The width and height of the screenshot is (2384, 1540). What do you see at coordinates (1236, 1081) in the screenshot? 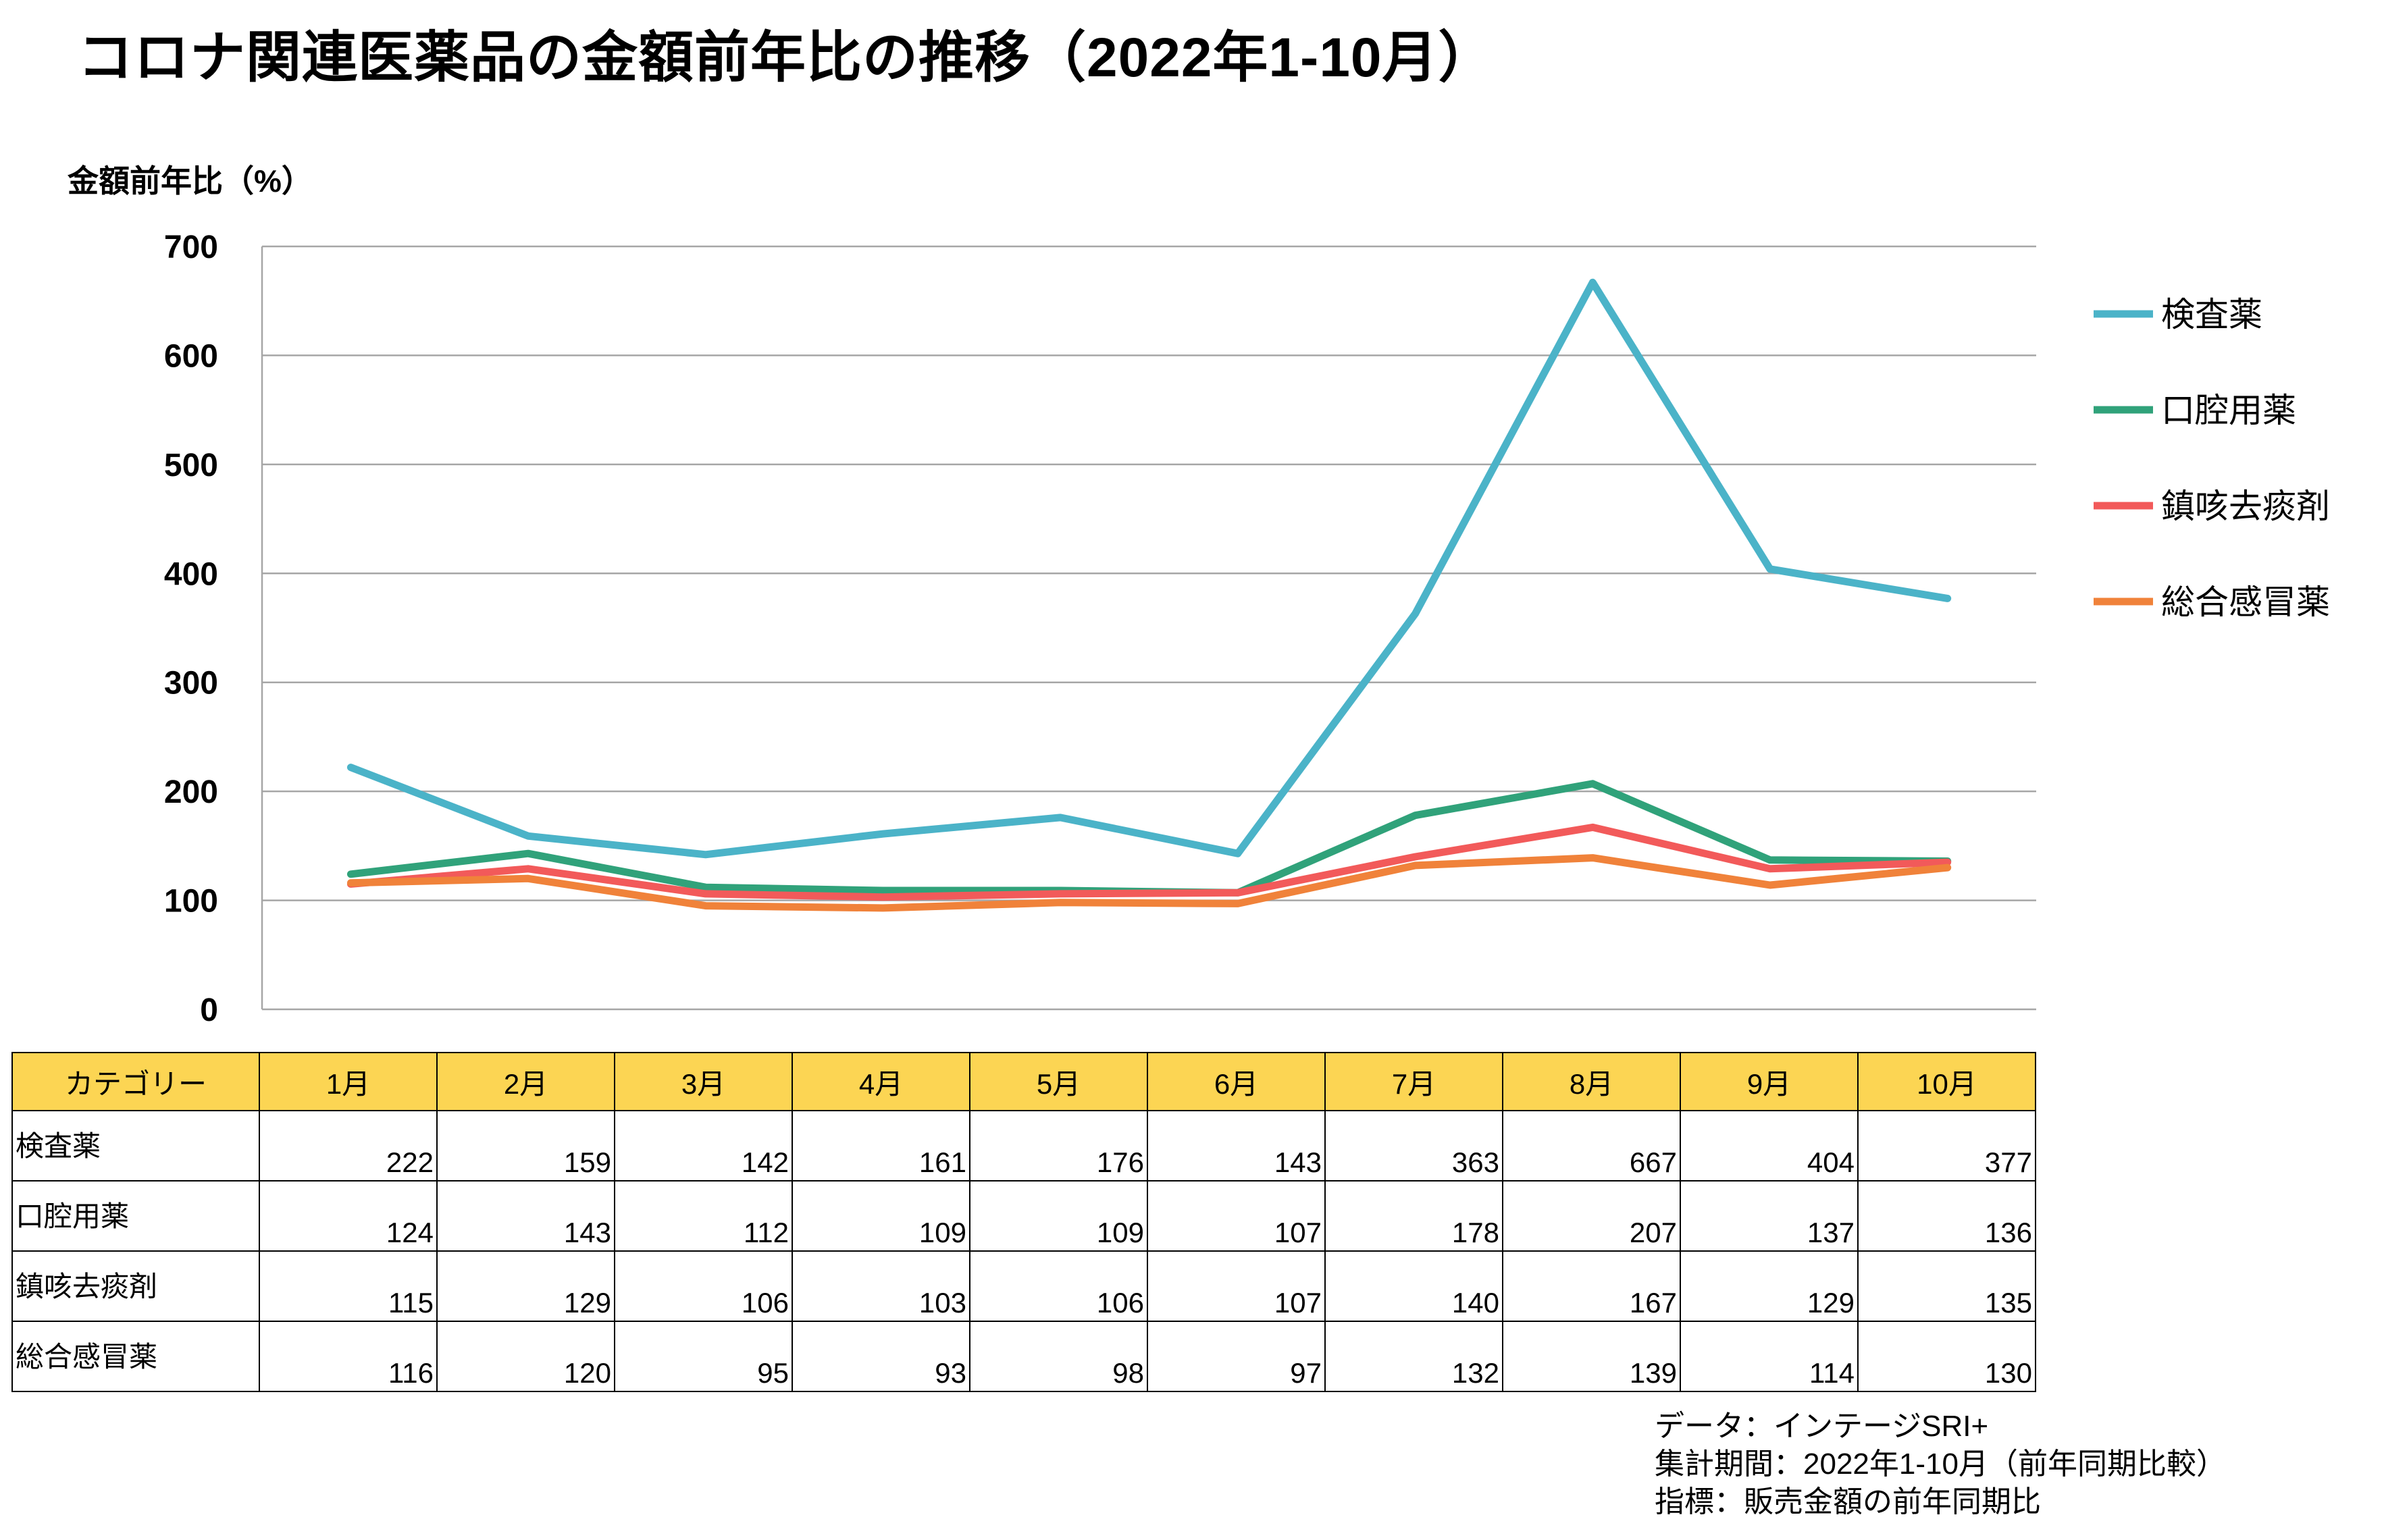
I see `table-header-month: 6月` at bounding box center [1236, 1081].